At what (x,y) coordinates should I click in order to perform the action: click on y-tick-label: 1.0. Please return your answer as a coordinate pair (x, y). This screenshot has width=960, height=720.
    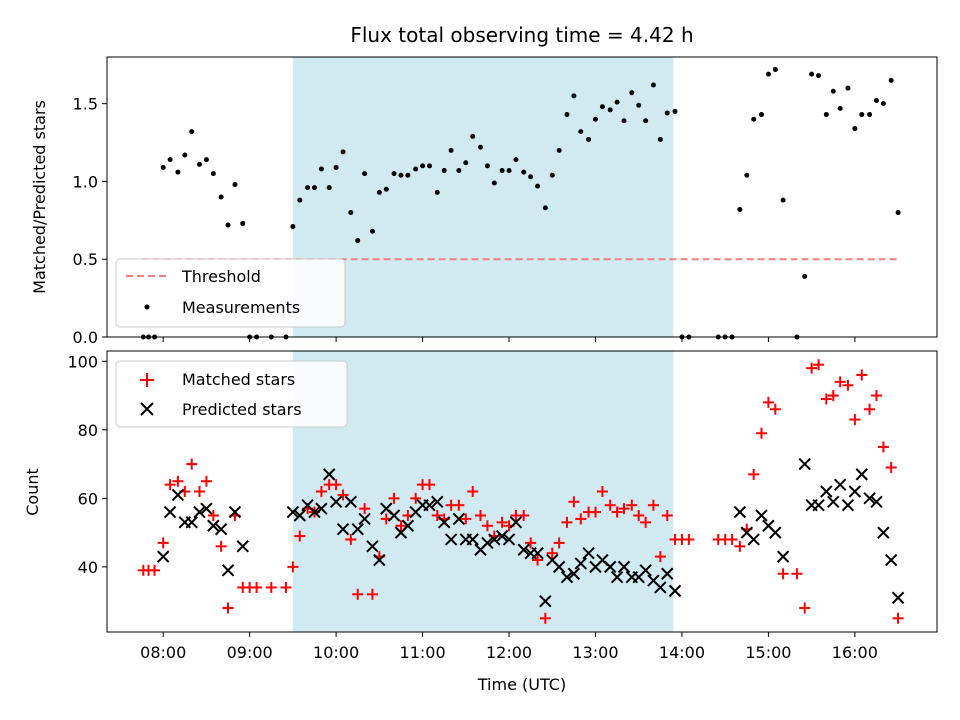
    Looking at the image, I should click on (85, 181).